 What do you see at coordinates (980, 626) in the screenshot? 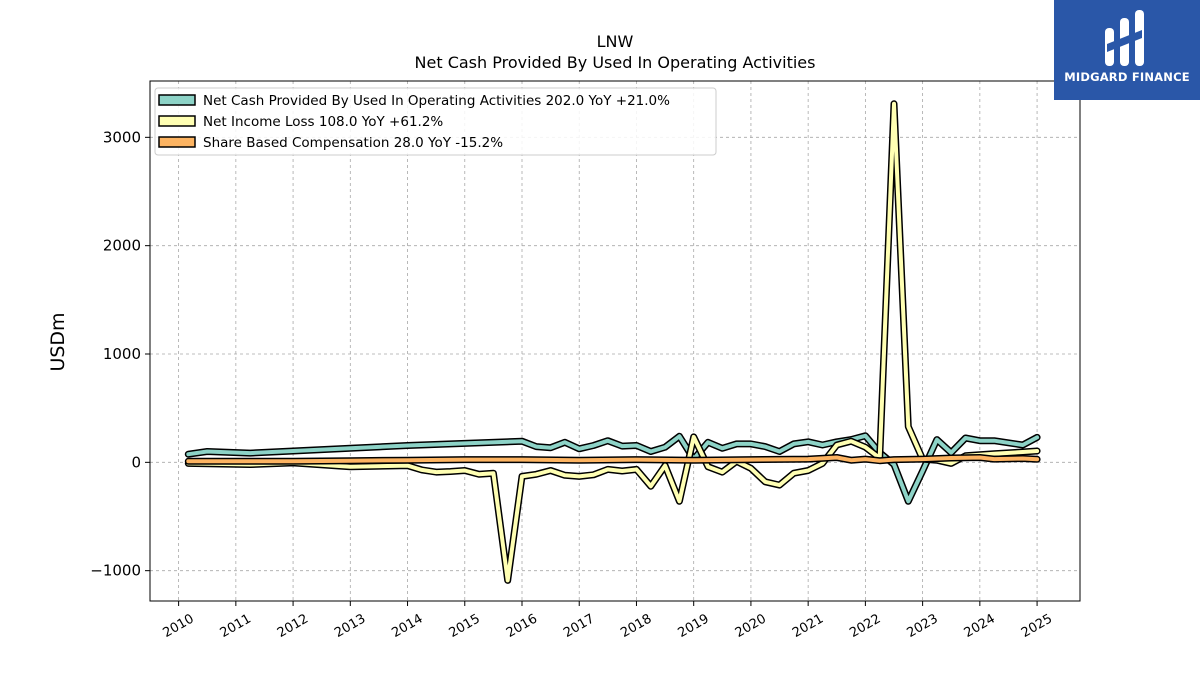
I see `x-tick-label: 2024` at bounding box center [980, 626].